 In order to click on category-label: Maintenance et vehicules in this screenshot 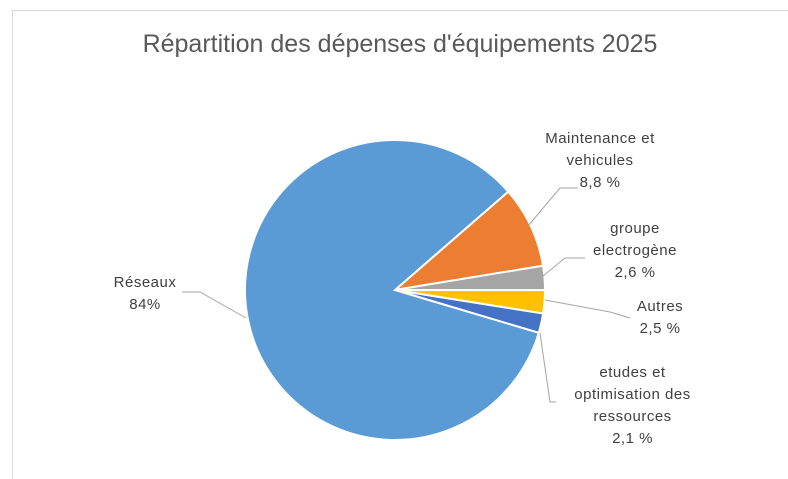, I will do `click(600, 149)`.